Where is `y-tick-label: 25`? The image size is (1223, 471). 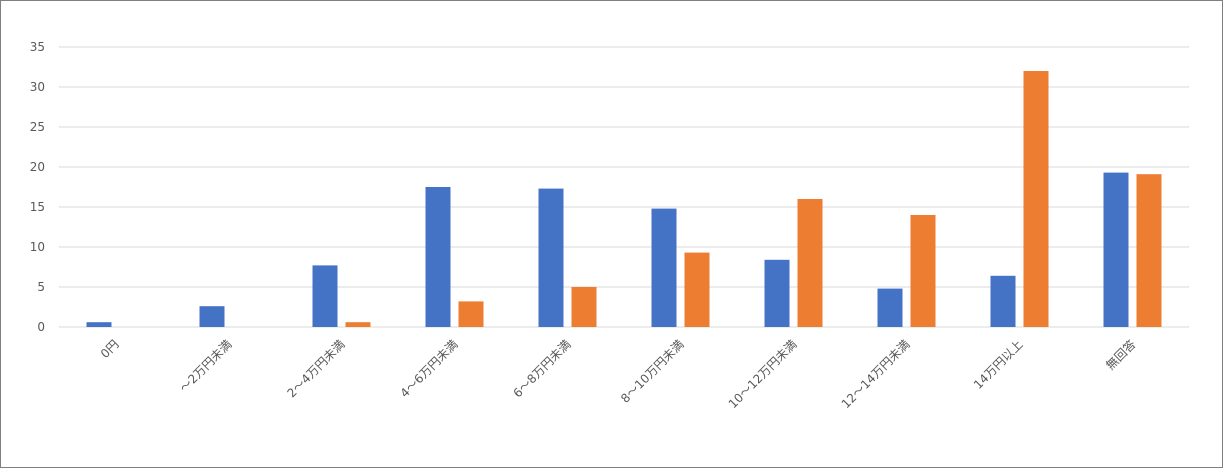
y-tick-label: 25 is located at coordinates (37, 127).